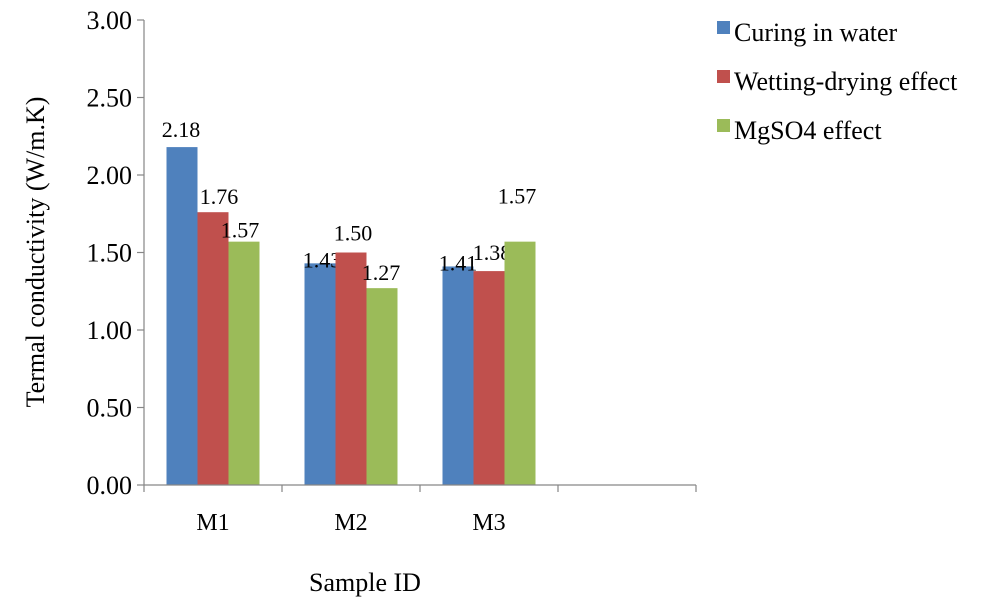 Image resolution: width=1000 pixels, height=602 pixels. I want to click on y-tick-label: 0.50, so click(110, 408).